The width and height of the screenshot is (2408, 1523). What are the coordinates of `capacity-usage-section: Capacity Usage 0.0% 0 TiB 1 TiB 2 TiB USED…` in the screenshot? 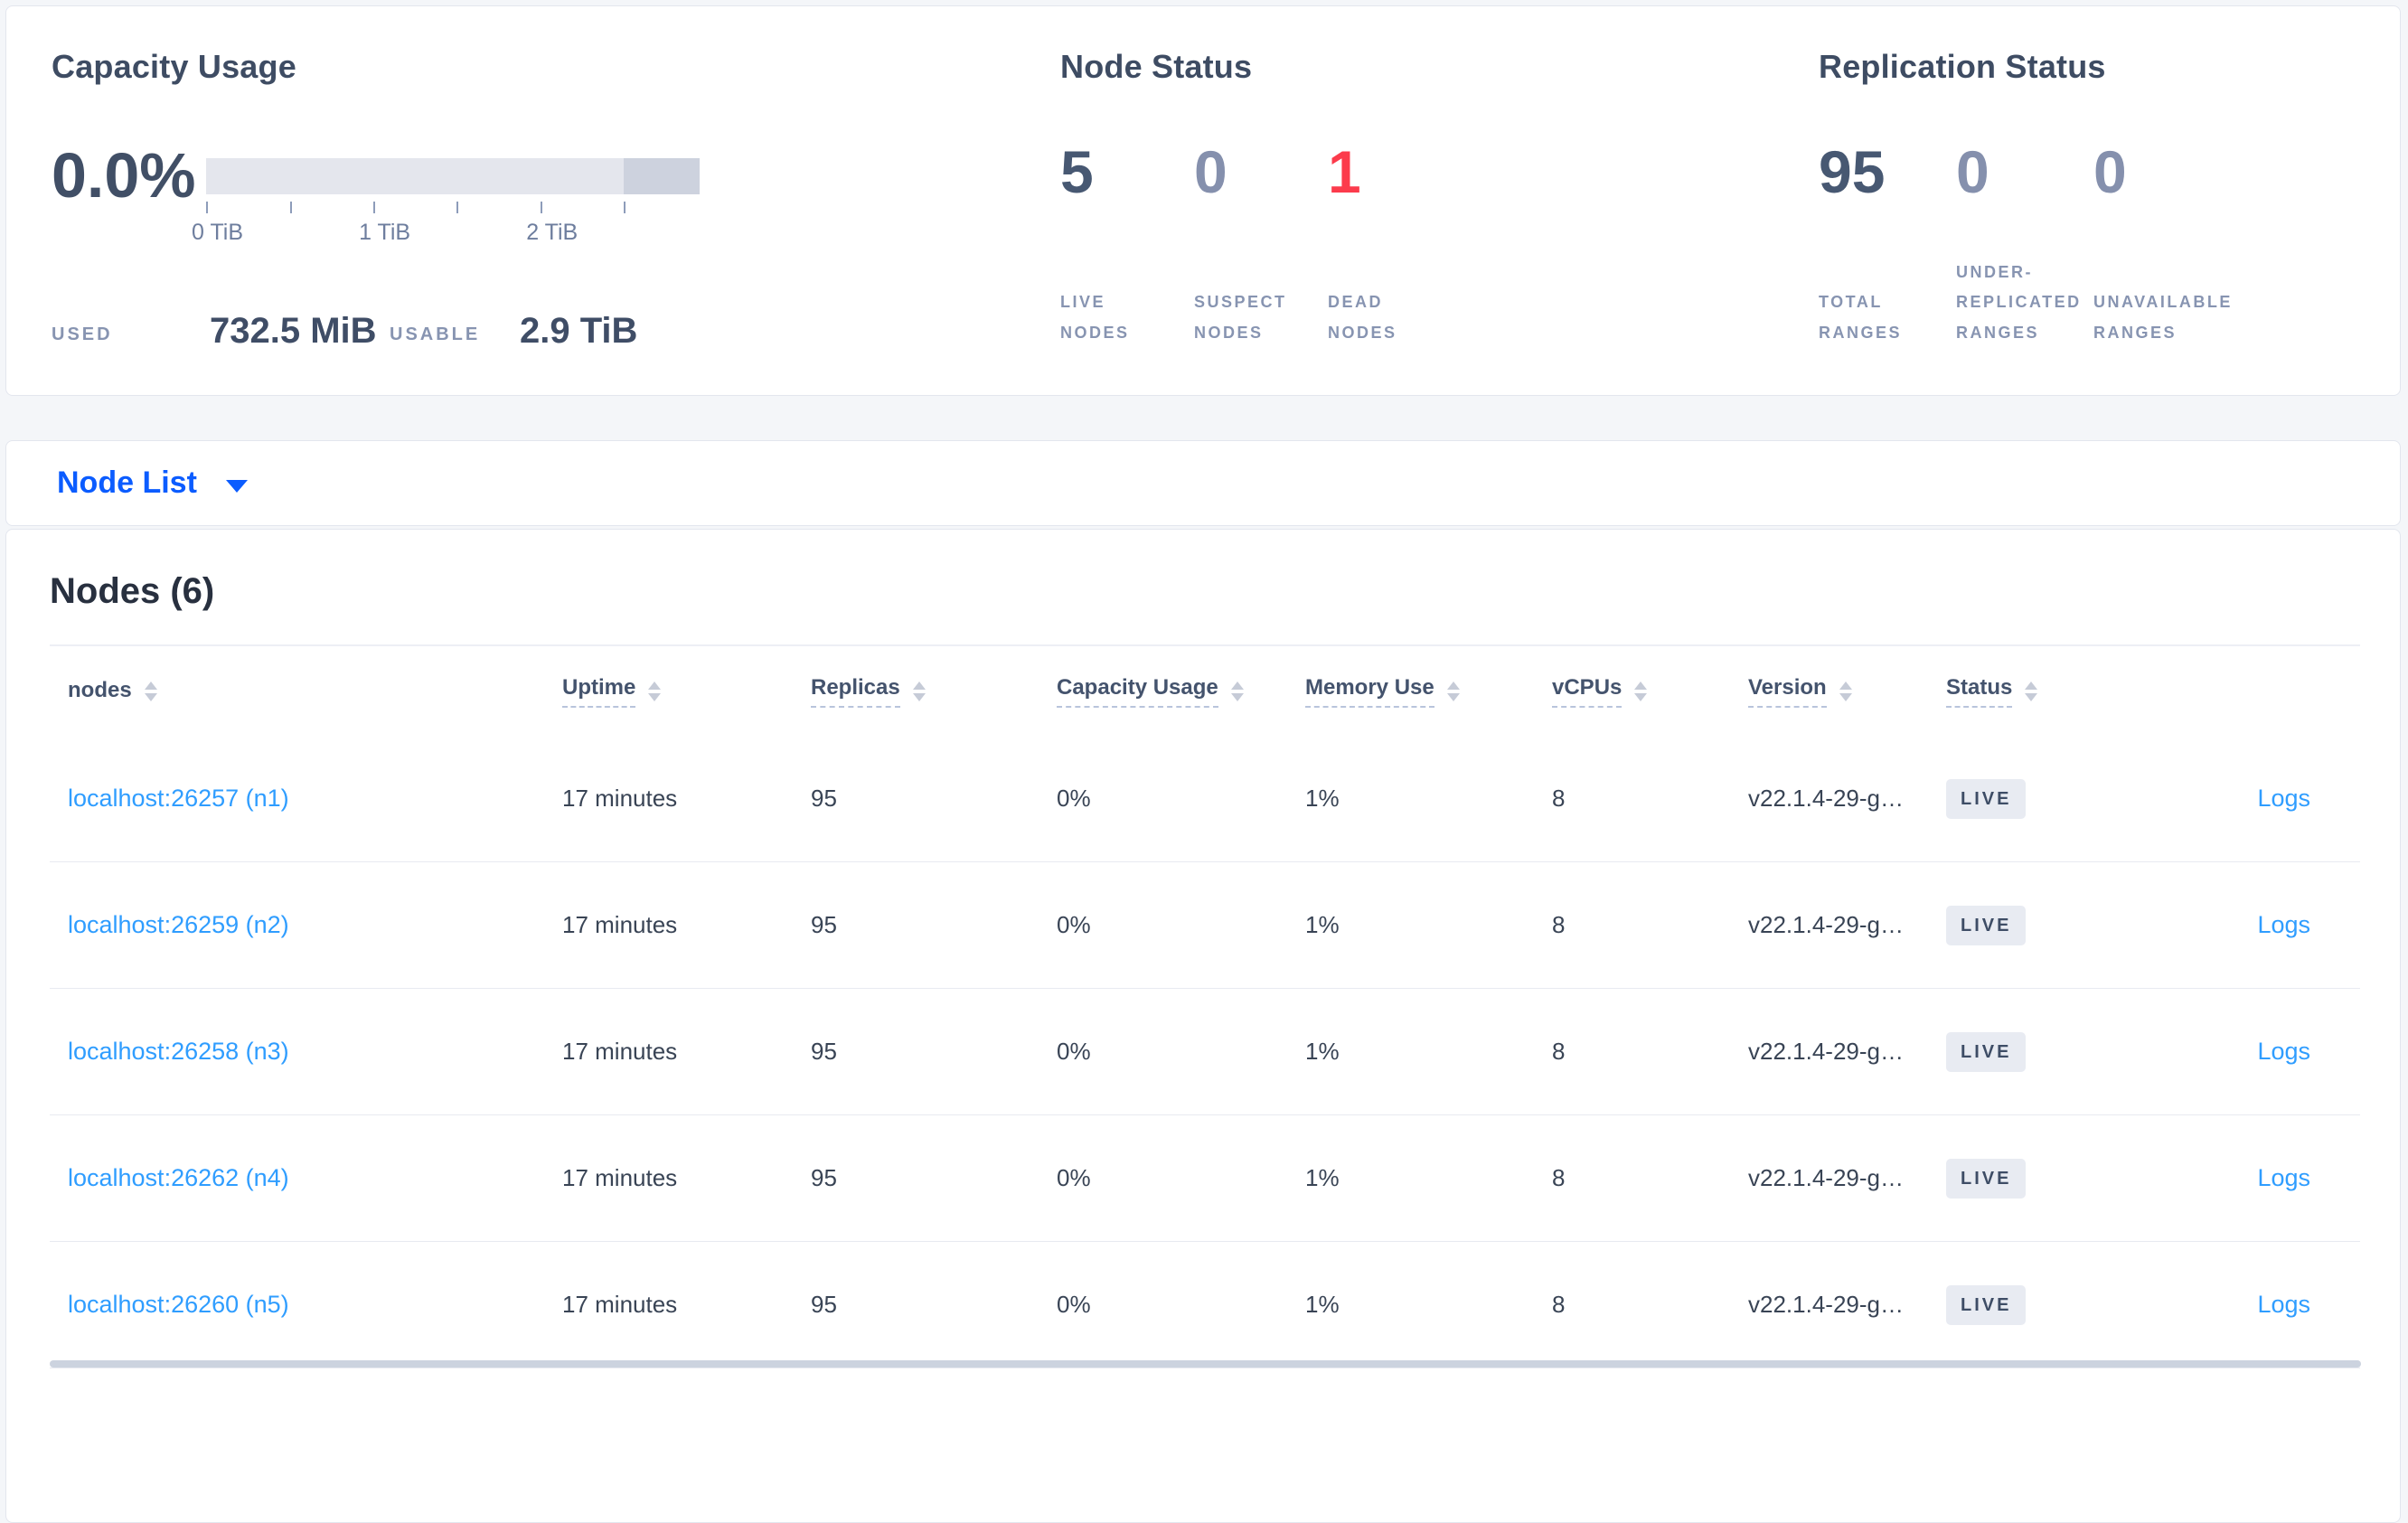 It's located at (526, 200).